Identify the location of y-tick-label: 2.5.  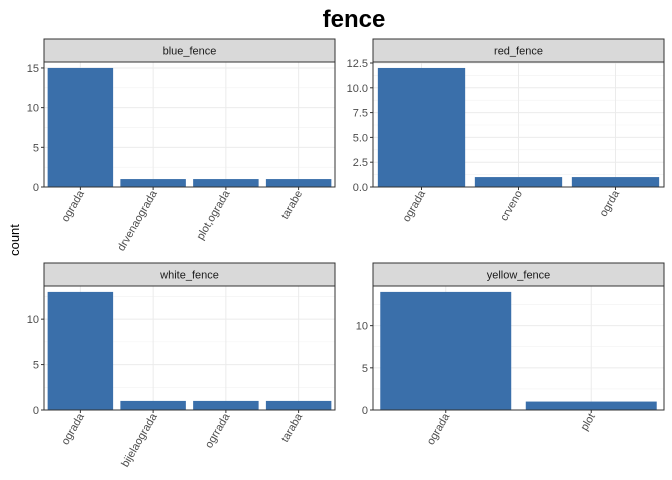
(360, 163).